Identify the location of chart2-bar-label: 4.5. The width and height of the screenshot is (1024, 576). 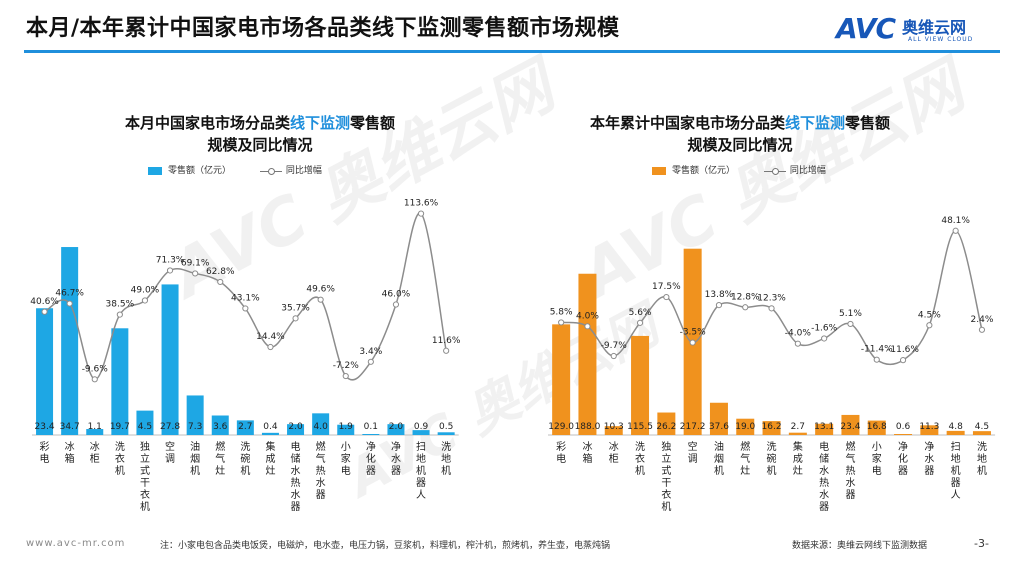
(982, 427).